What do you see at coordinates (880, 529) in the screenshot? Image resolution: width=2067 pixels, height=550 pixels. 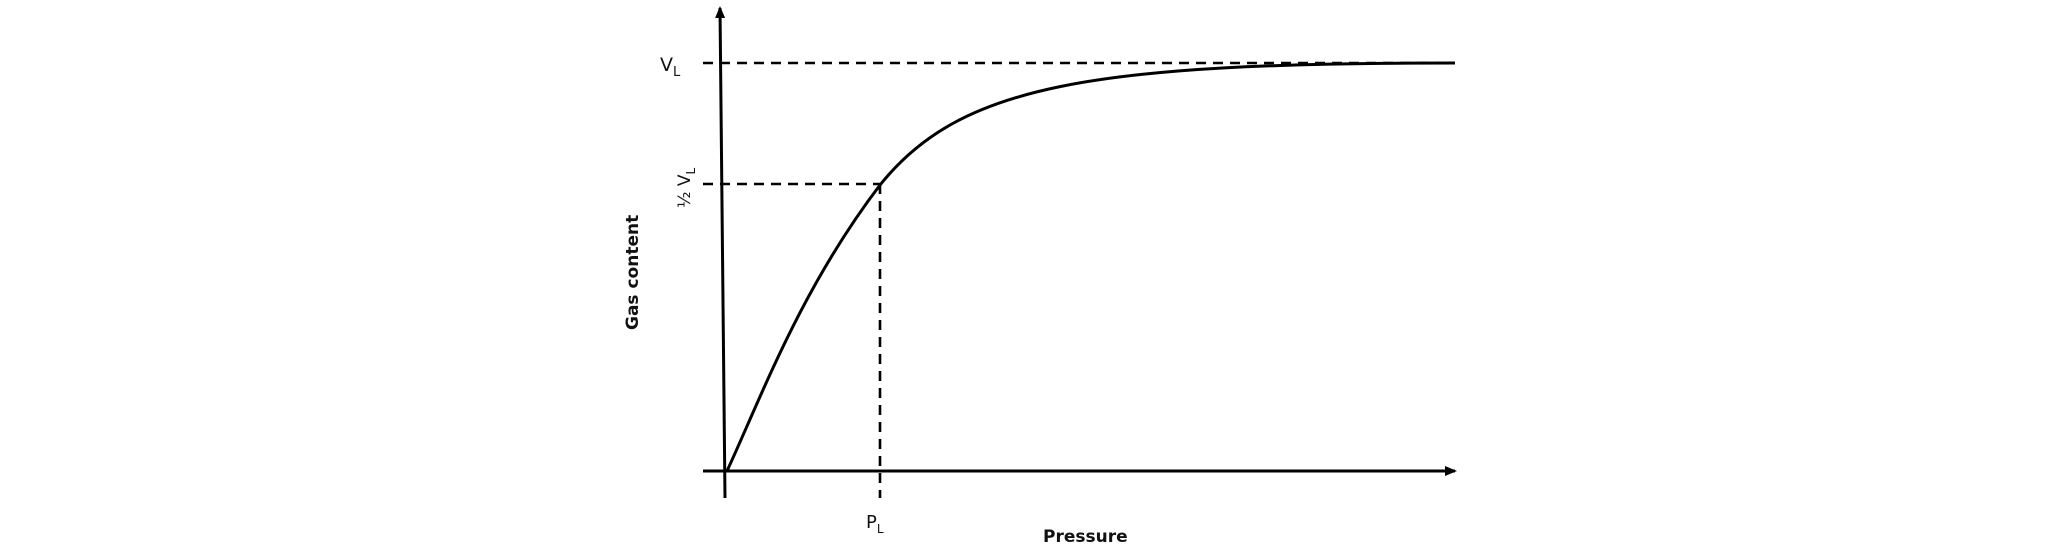 I see `pl-label-subscript: L` at bounding box center [880, 529].